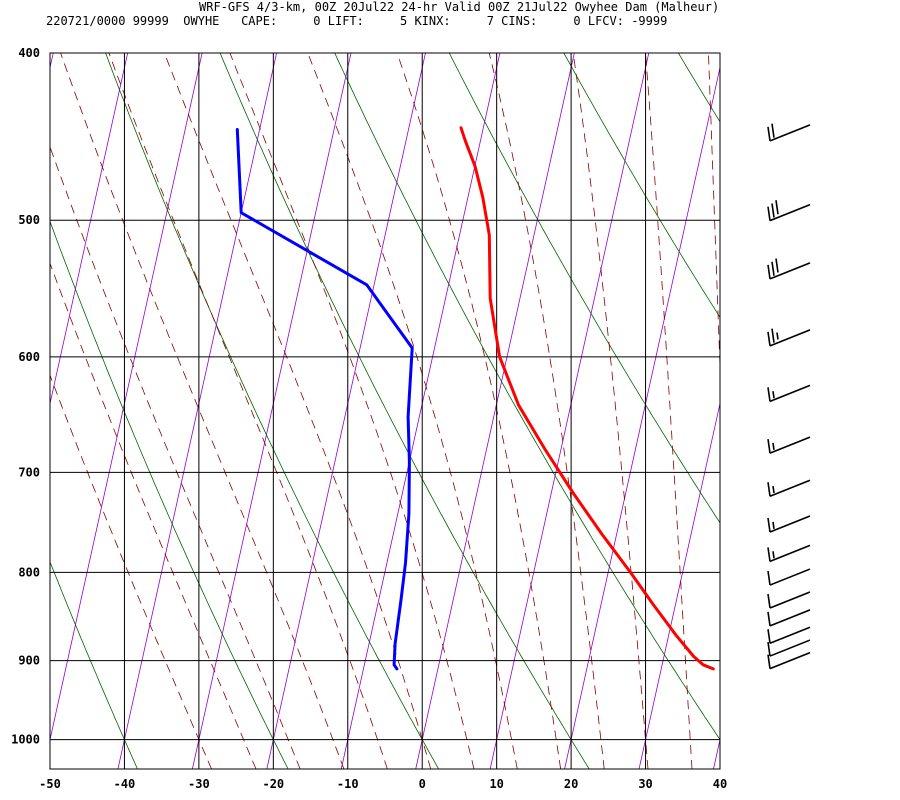 The image size is (900, 800). I want to click on x-tick-label: -10, so click(348, 784).